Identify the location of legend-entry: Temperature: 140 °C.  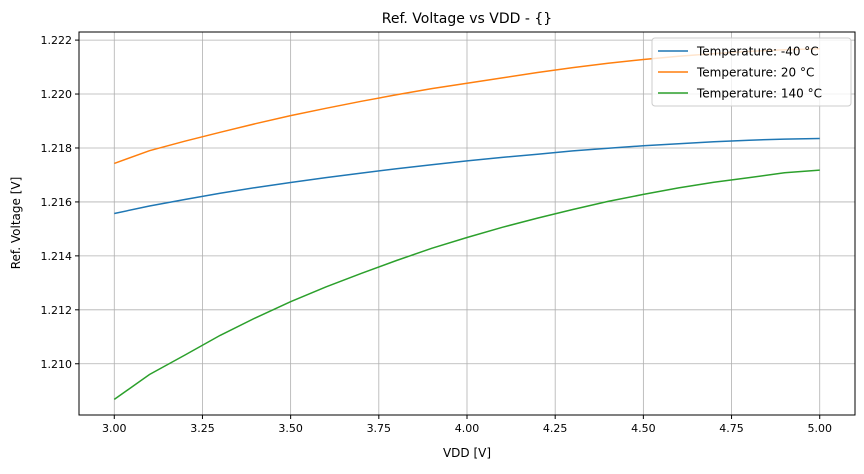
(759, 94).